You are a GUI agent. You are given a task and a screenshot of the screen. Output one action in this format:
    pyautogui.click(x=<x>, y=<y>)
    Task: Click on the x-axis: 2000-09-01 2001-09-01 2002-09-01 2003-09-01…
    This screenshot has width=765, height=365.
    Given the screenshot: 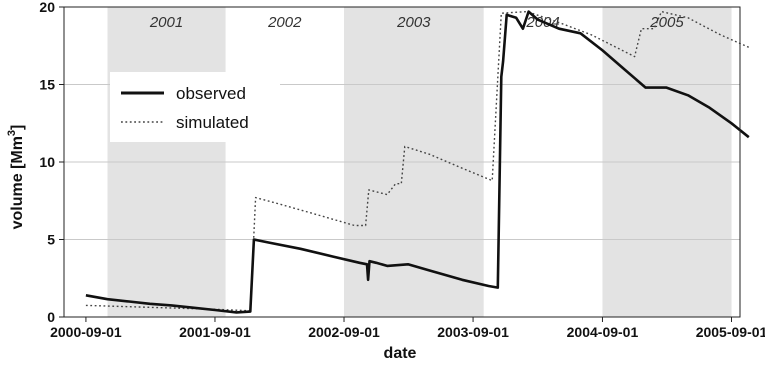 What is the action you would take?
    pyautogui.click(x=407, y=328)
    